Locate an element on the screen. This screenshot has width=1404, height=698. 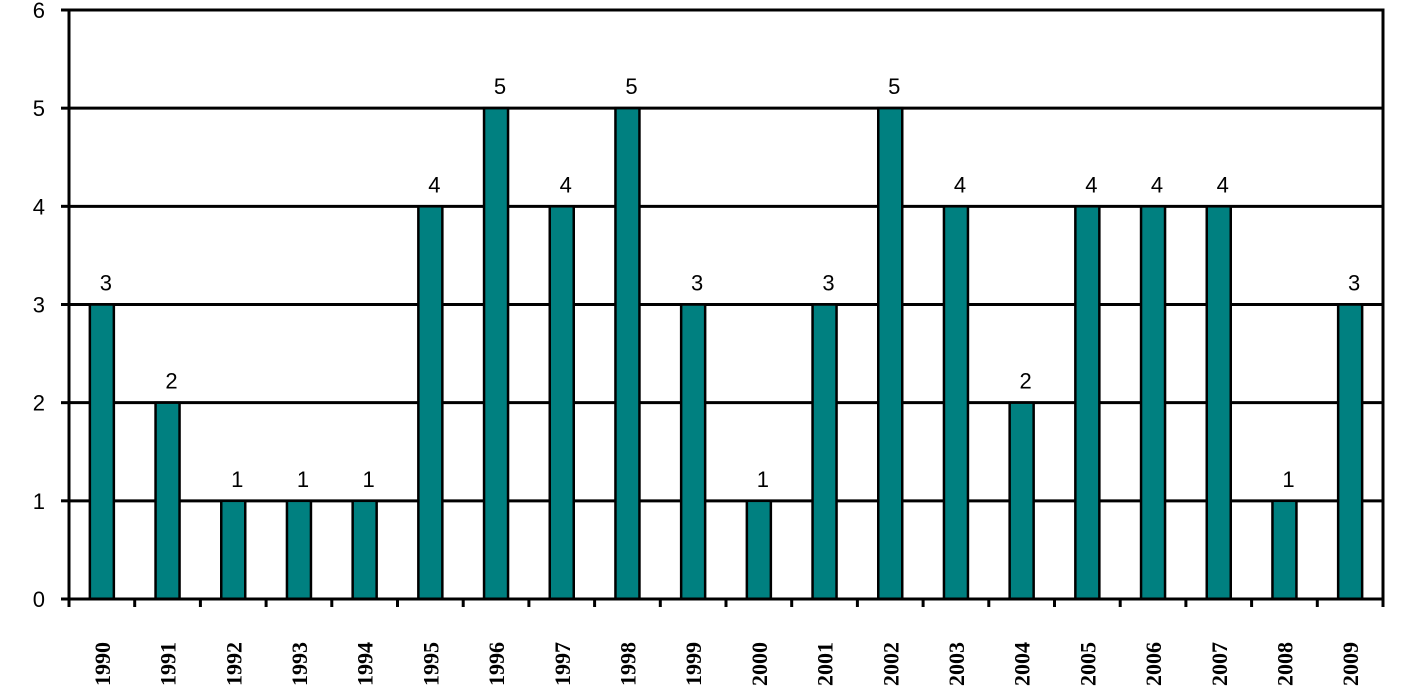
x-tick-label: 2001 is located at coordinates (825, 664).